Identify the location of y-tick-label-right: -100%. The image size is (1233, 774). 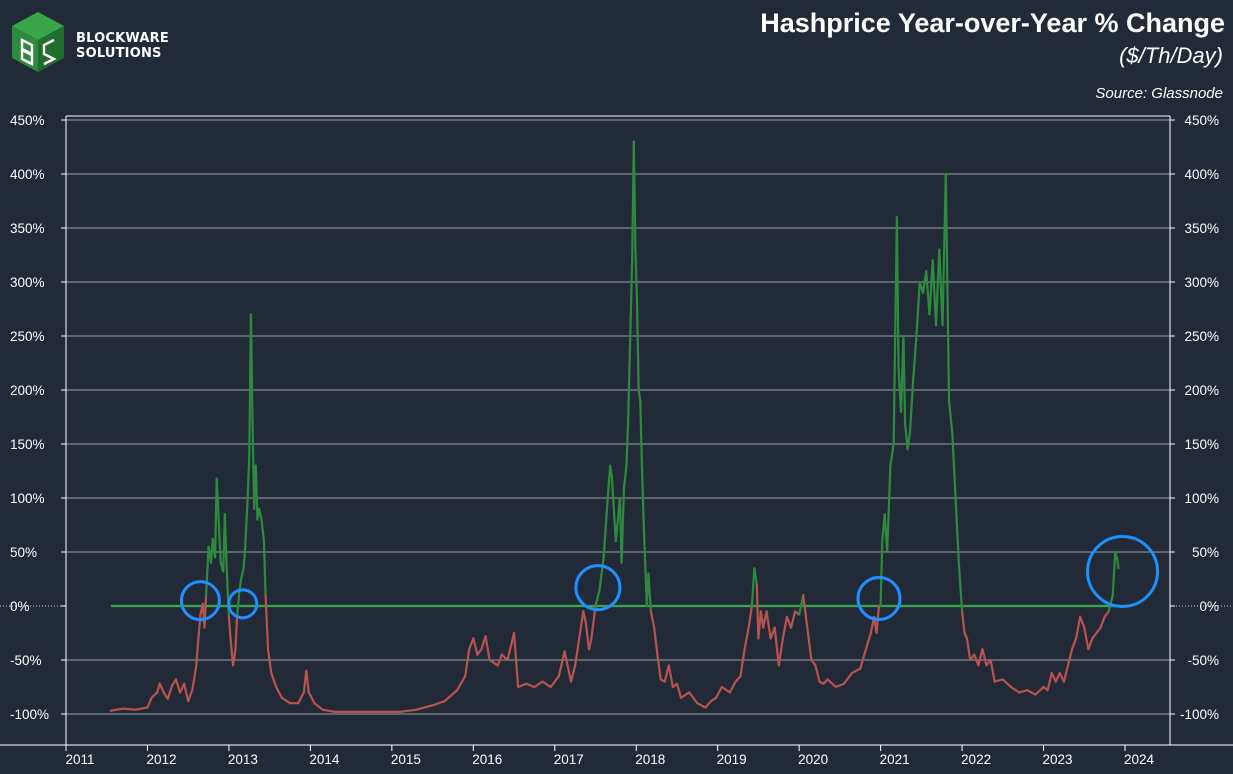
(1199, 714).